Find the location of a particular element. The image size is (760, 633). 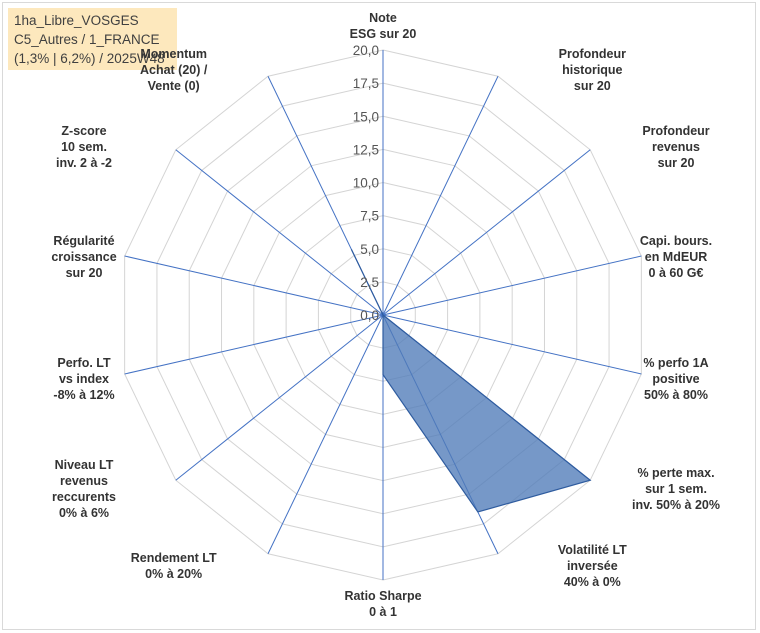

axis-label-line: % perfo 1A is located at coordinates (676, 363).